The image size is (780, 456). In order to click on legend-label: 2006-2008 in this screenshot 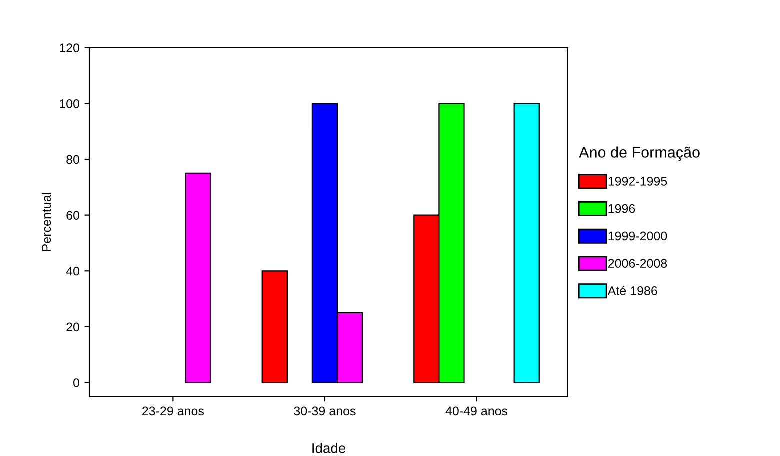, I will do `click(638, 263)`.